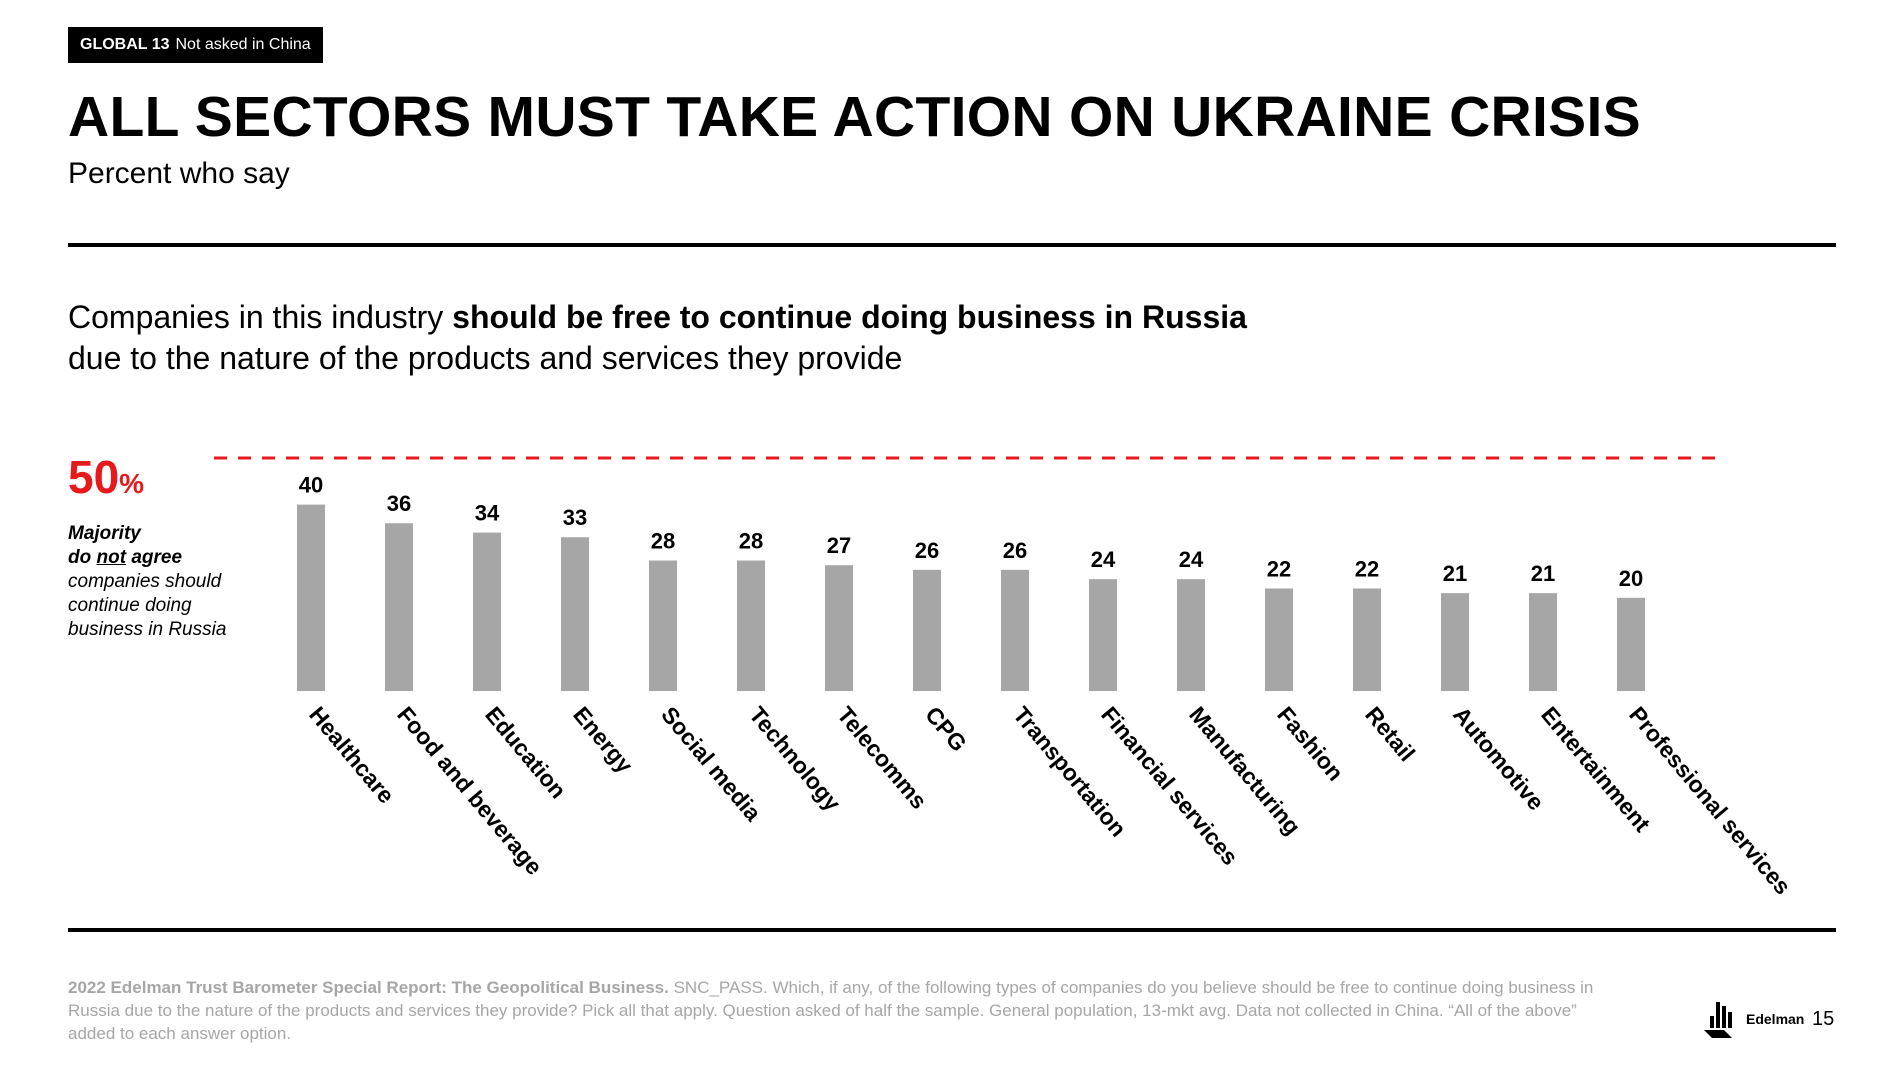  Describe the element at coordinates (795, 759) in the screenshot. I see `category-label-6: Technology` at that location.